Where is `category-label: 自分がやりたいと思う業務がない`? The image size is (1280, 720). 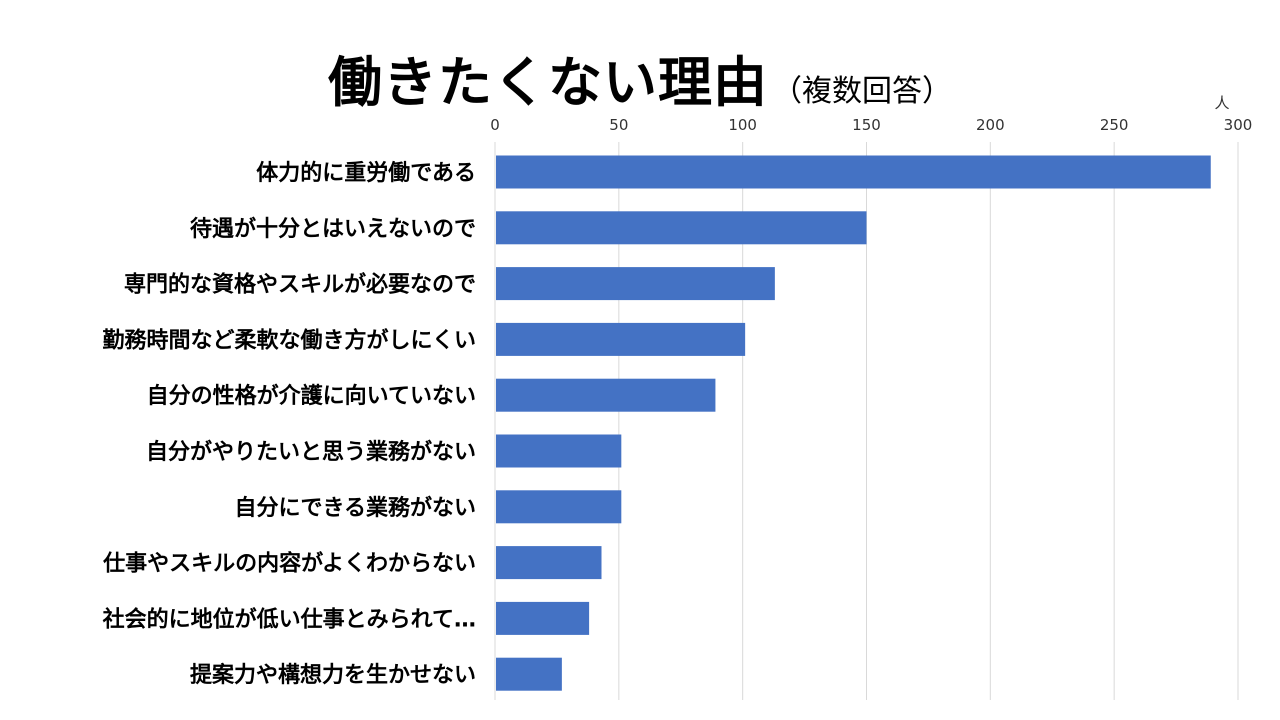
category-label: 自分がやりたいと思う業務がない is located at coordinates (311, 452).